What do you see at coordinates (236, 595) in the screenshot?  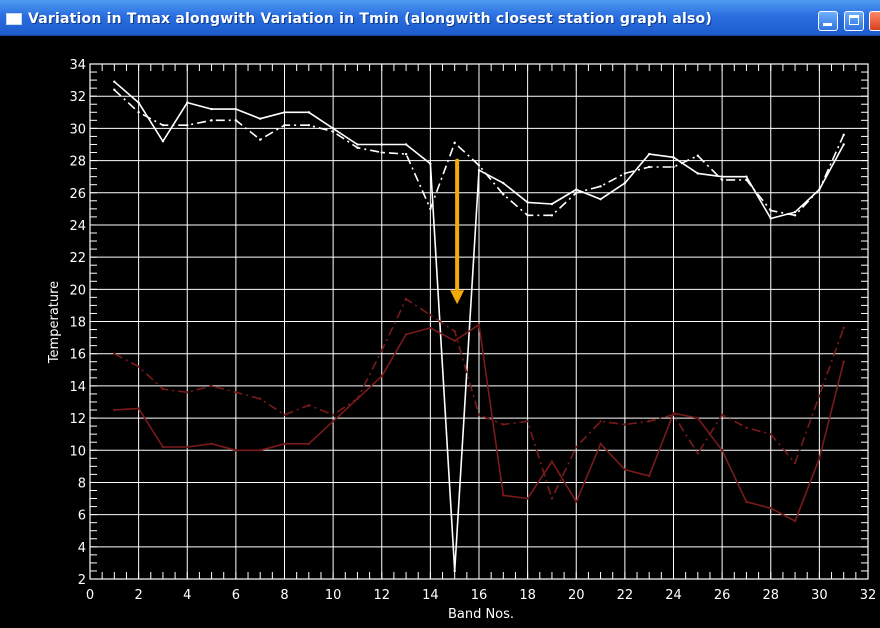 I see `x-tick-label: 6` at bounding box center [236, 595].